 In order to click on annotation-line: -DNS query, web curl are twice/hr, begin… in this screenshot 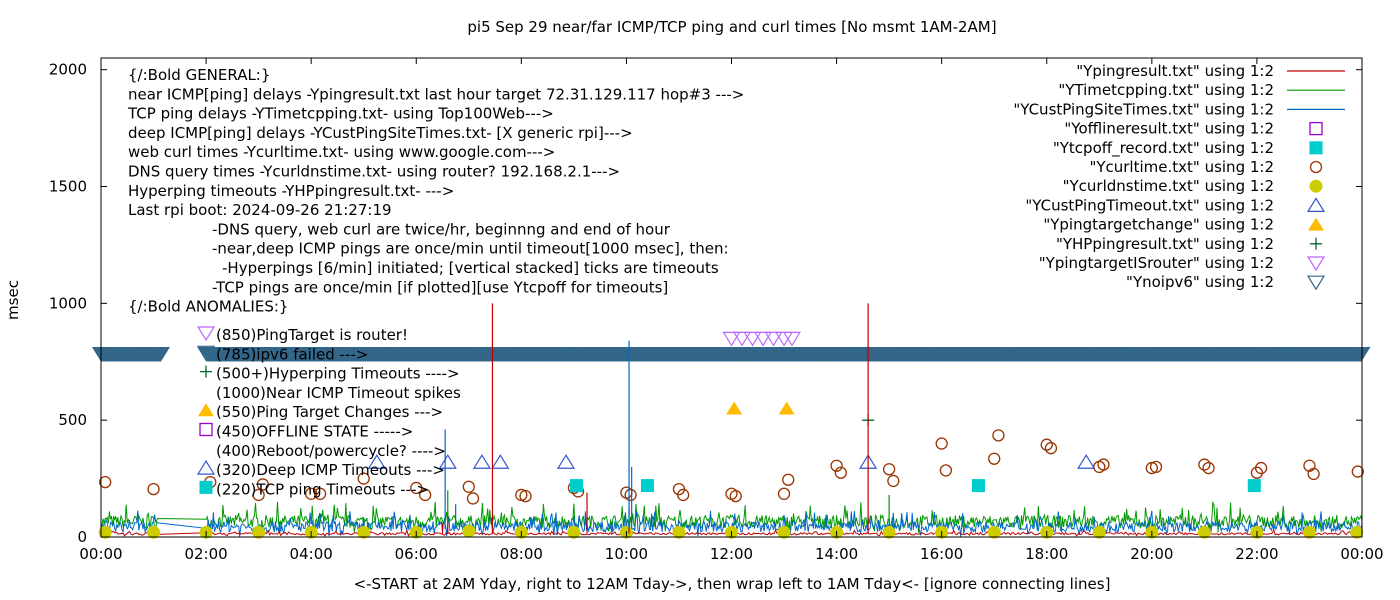, I will do `click(441, 229)`.